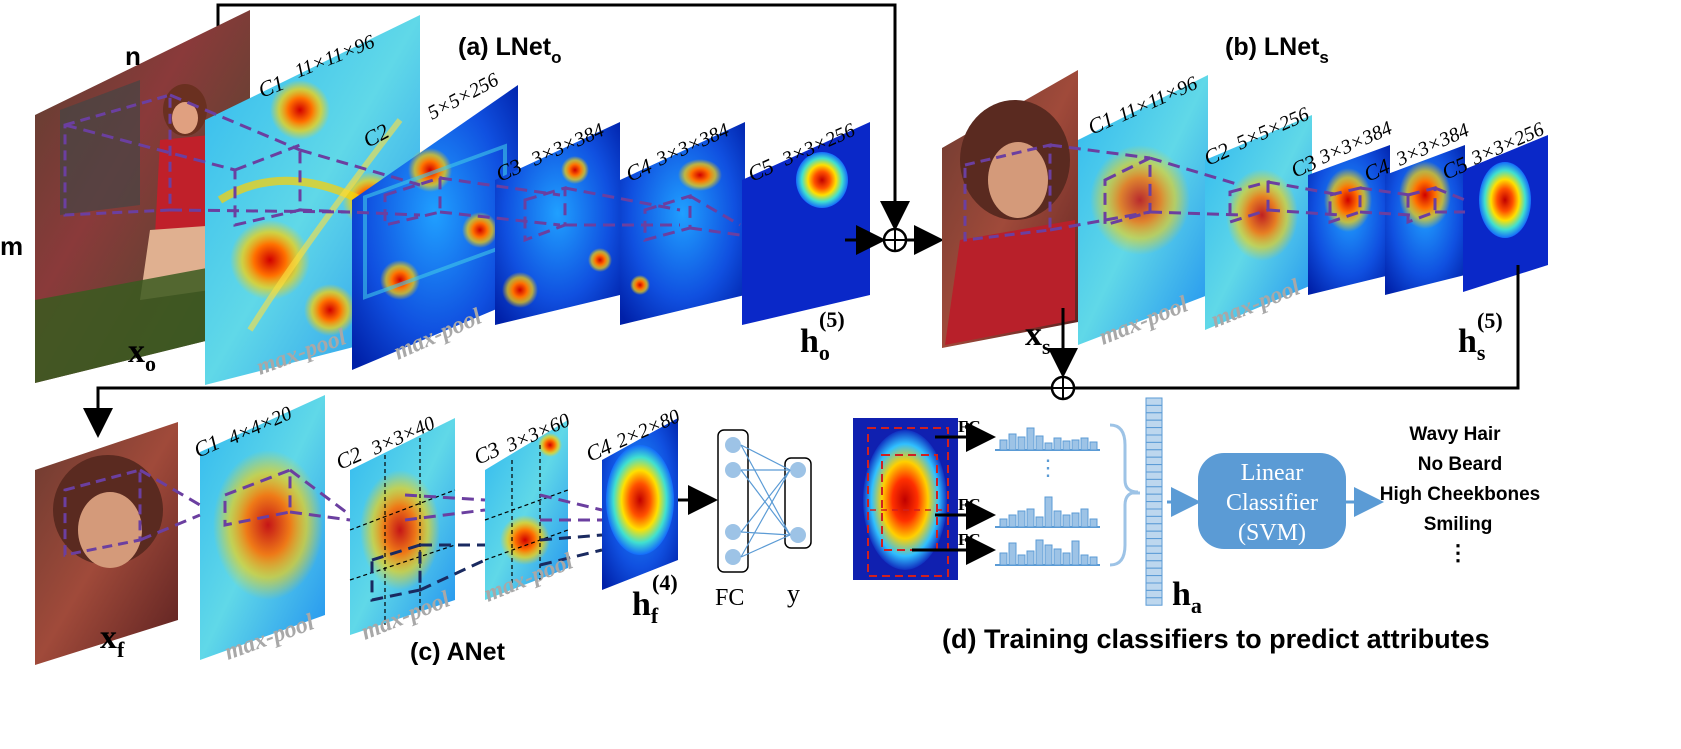 The width and height of the screenshot is (1681, 749). What do you see at coordinates (1143, 210) in the screenshot?
I see `lnet-s-c1-map` at bounding box center [1143, 210].